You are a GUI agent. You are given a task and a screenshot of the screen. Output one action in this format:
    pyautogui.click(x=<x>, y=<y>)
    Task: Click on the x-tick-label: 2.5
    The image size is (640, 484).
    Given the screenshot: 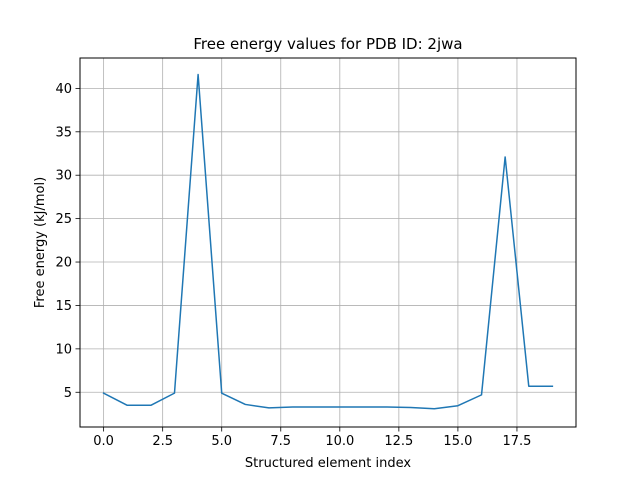 What is the action you would take?
    pyautogui.click(x=162, y=441)
    